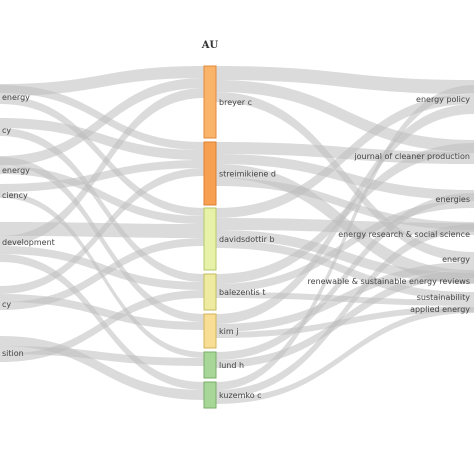  I want to click on author-label: balezentis t, so click(242, 292).